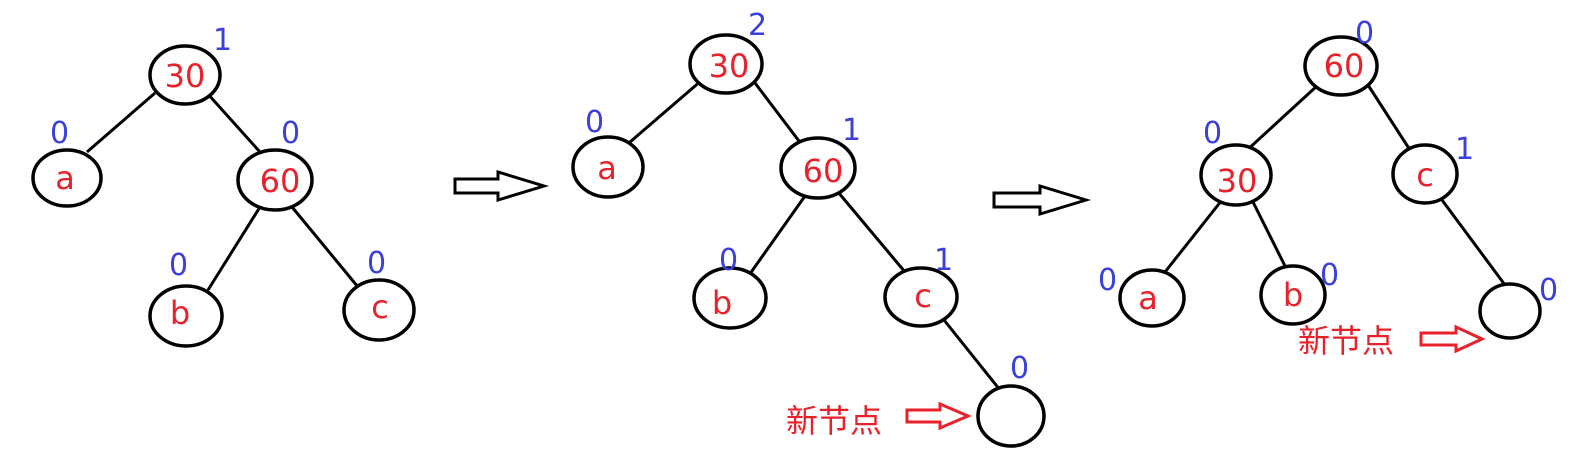 Image resolution: width=1592 pixels, height=468 pixels. Describe the element at coordinates (851, 130) in the screenshot. I see `balance-factor-60: 1` at that location.